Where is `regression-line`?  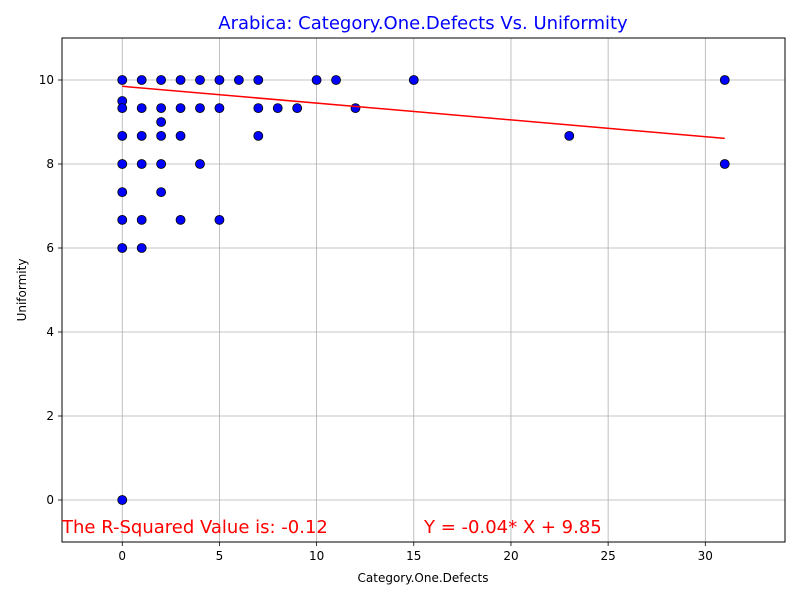 regression-line is located at coordinates (423, 112).